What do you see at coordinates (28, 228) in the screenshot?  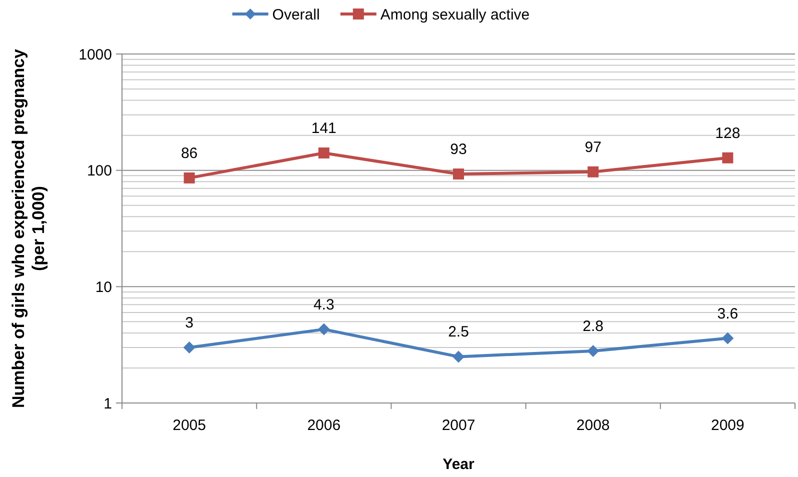 I see `y-axis-title: Number of girls who experienced pregnancy (per 1,000)` at bounding box center [28, 228].